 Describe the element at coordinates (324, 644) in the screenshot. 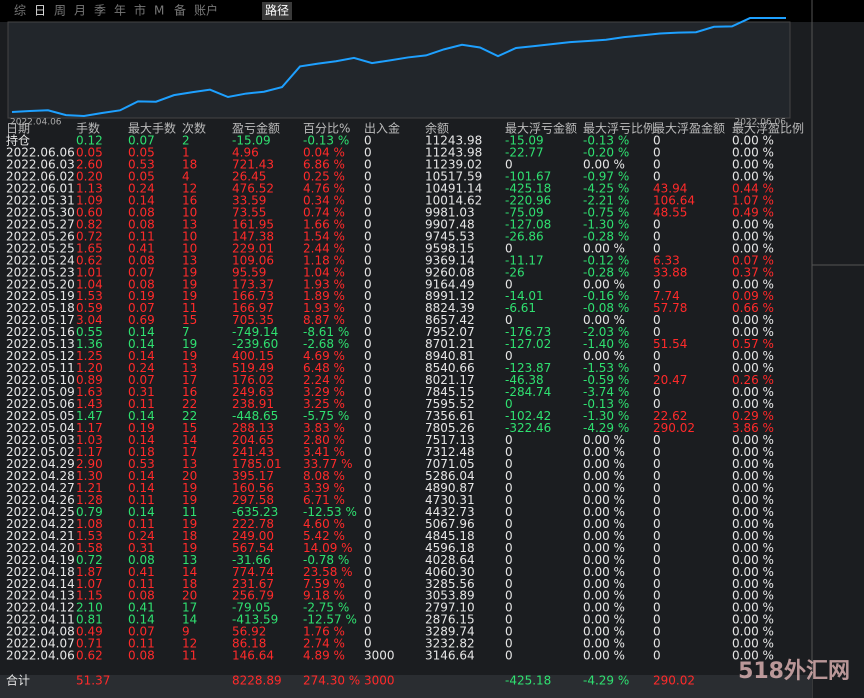

I see `cell: 2.74 %` at that location.